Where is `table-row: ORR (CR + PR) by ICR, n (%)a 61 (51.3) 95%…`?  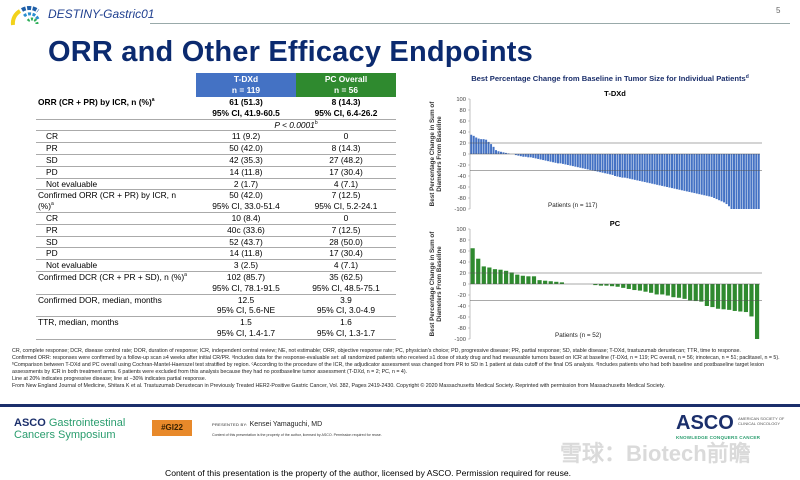 table-row: ORR (CR + PR) by ICR, n (%)a 61 (51.3) 95%… is located at coordinates (216, 108).